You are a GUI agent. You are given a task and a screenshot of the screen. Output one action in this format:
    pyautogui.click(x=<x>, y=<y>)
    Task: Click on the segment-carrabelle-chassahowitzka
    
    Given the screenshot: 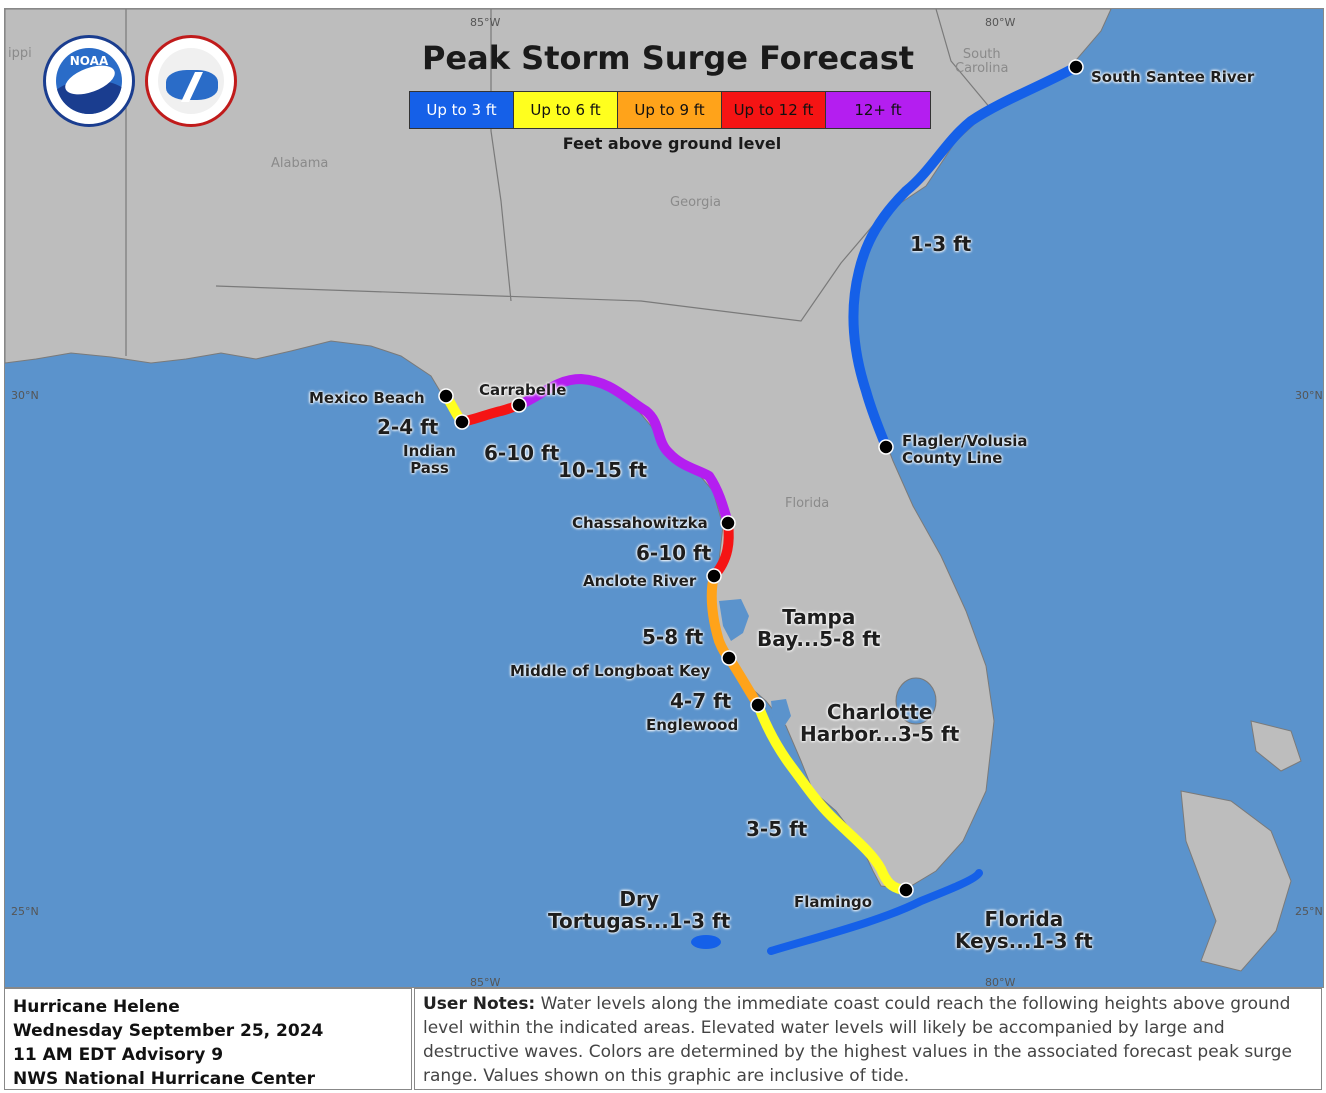 What is the action you would take?
    pyautogui.click(x=623, y=451)
    